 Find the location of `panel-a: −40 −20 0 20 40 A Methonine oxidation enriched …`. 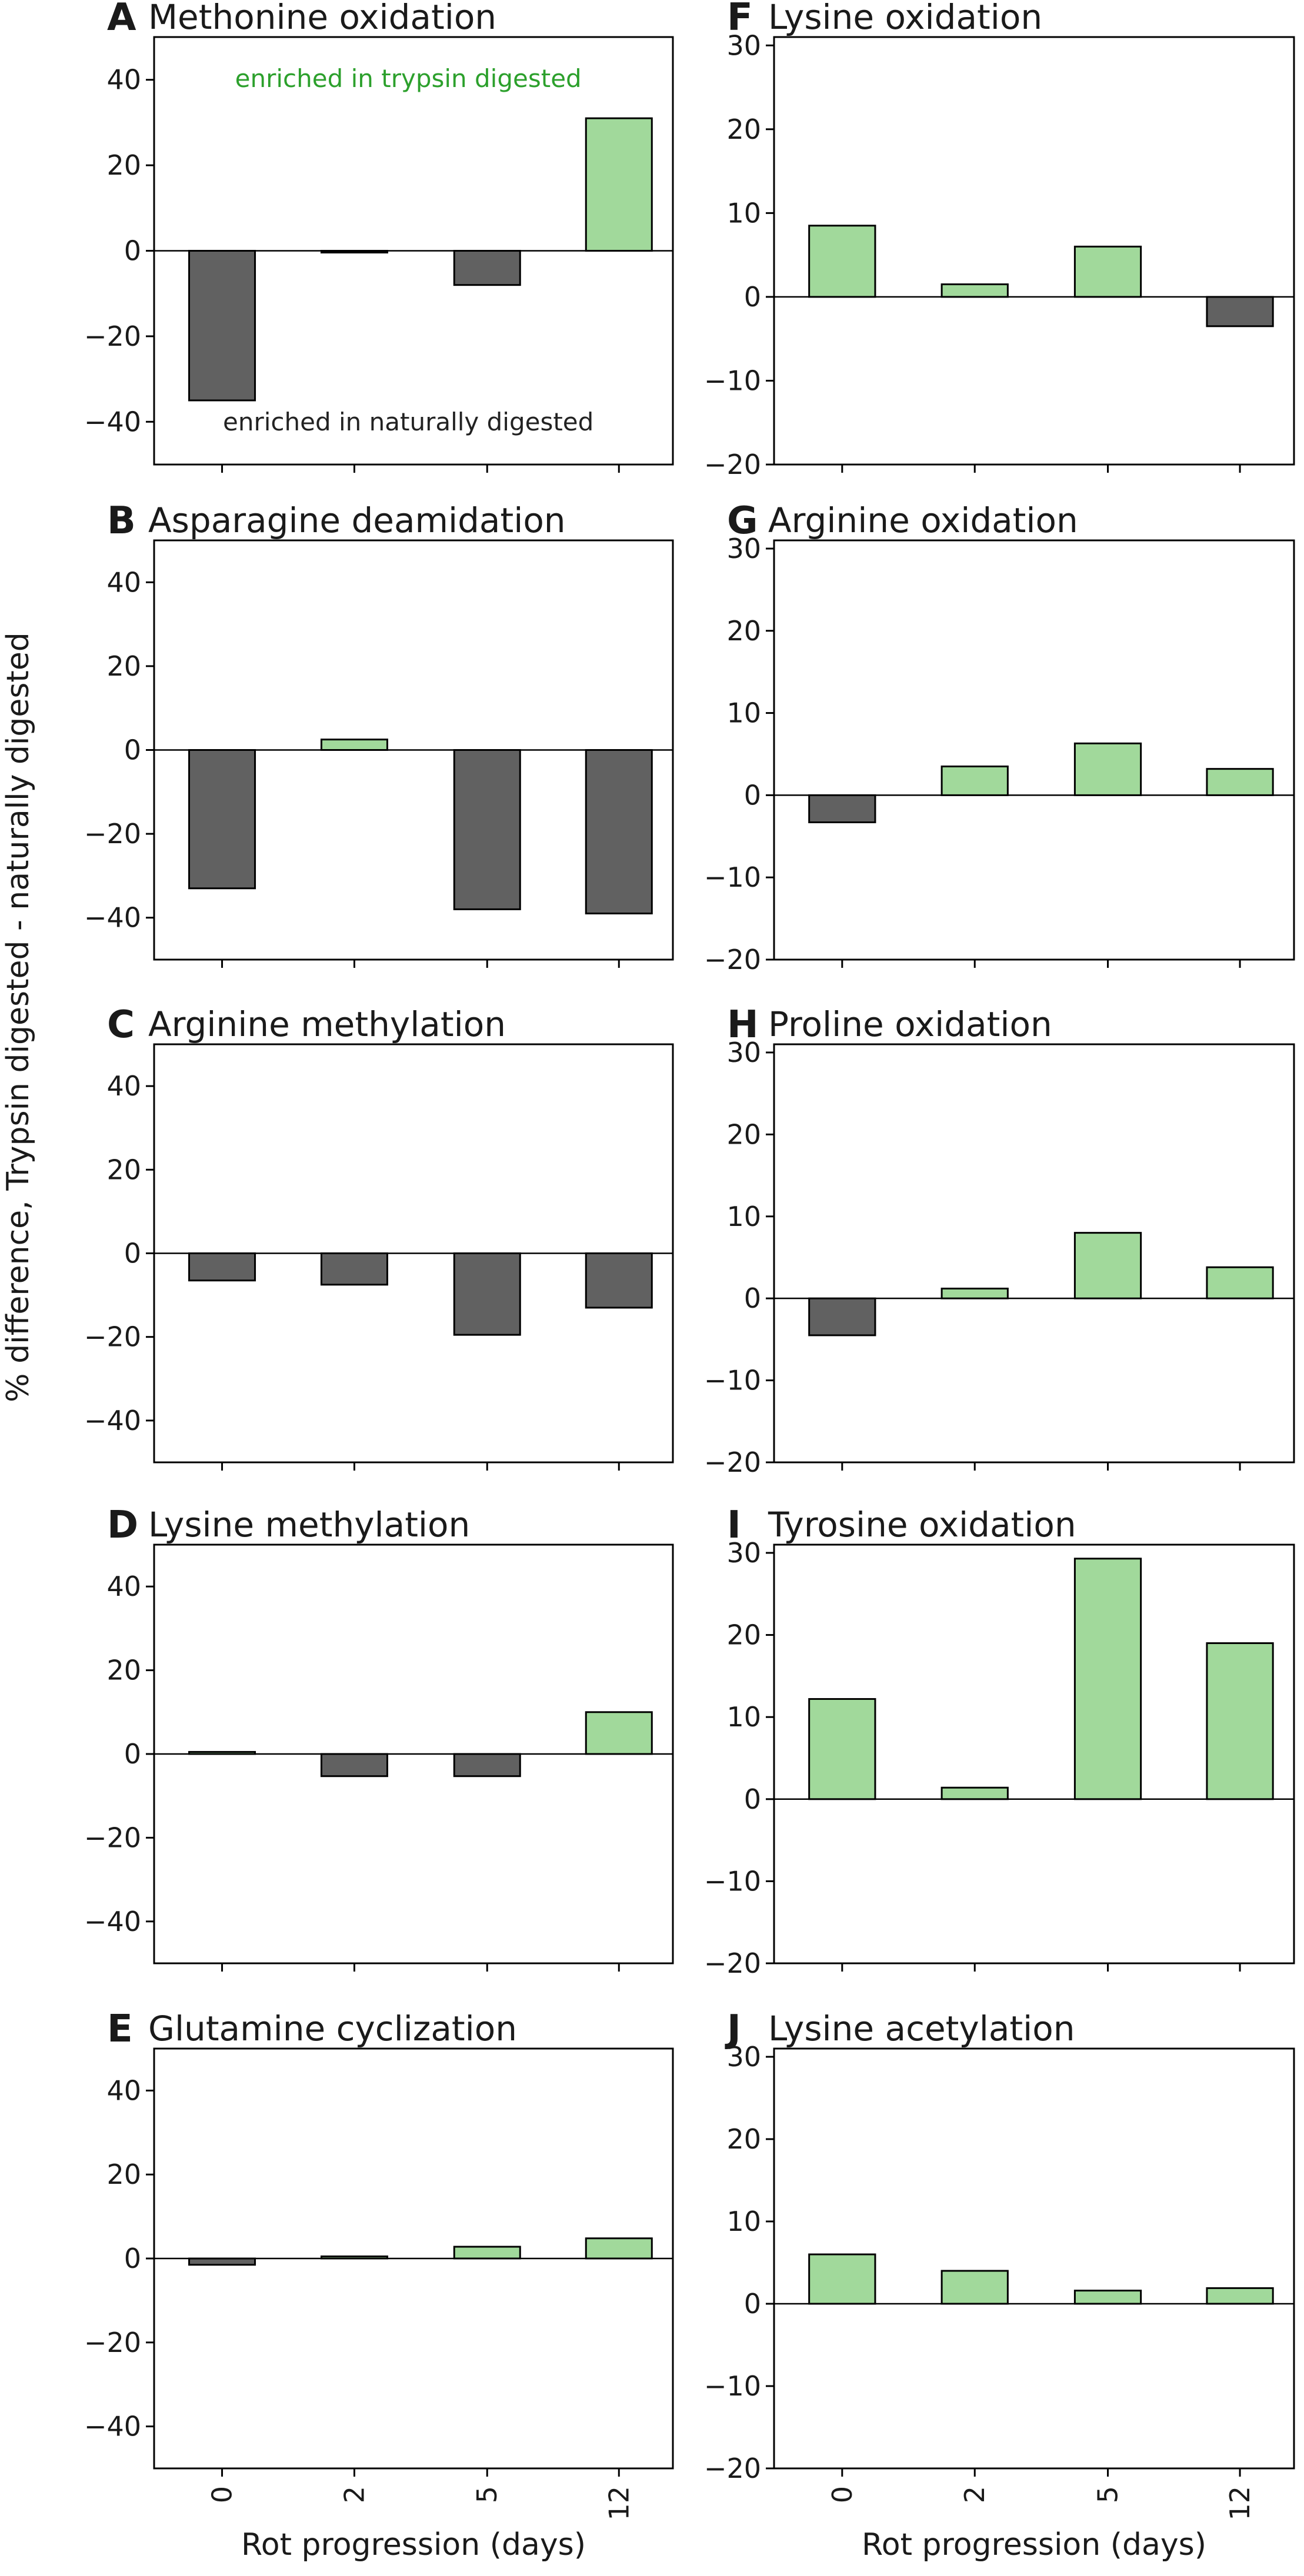

panel-a: −40 −20 0 20 40 A Methonine oxidation enriched … is located at coordinates (379, 236).